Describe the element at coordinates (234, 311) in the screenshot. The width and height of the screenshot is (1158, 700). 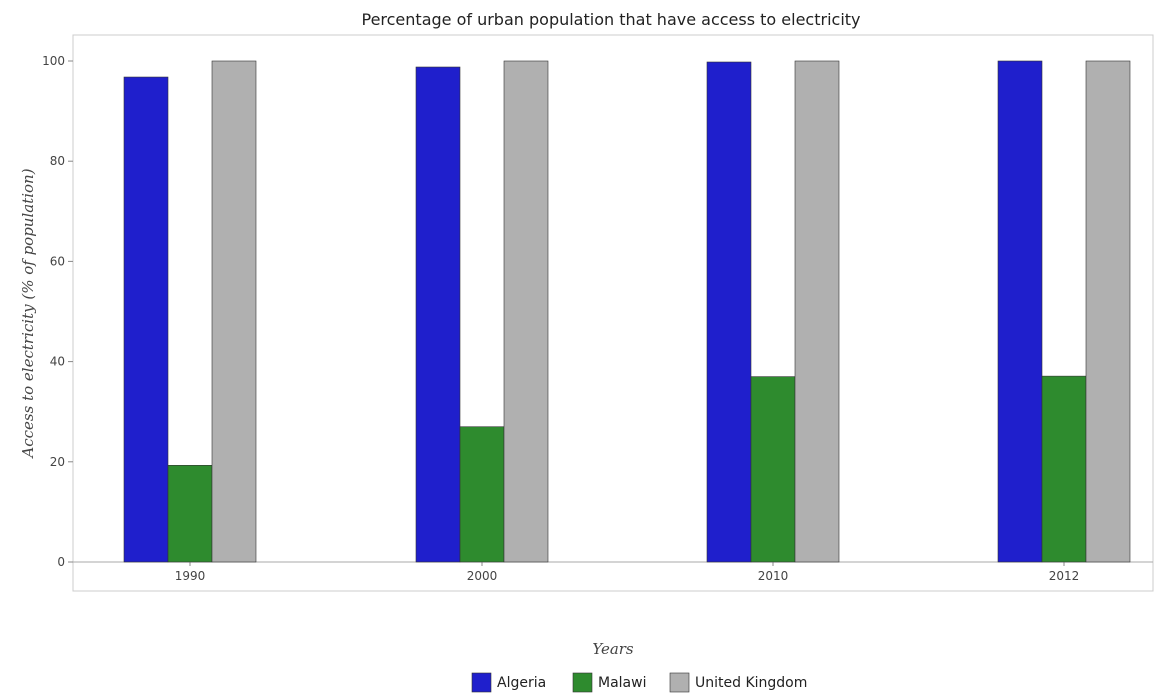
I see `bar-united-kingdom-1990` at that location.